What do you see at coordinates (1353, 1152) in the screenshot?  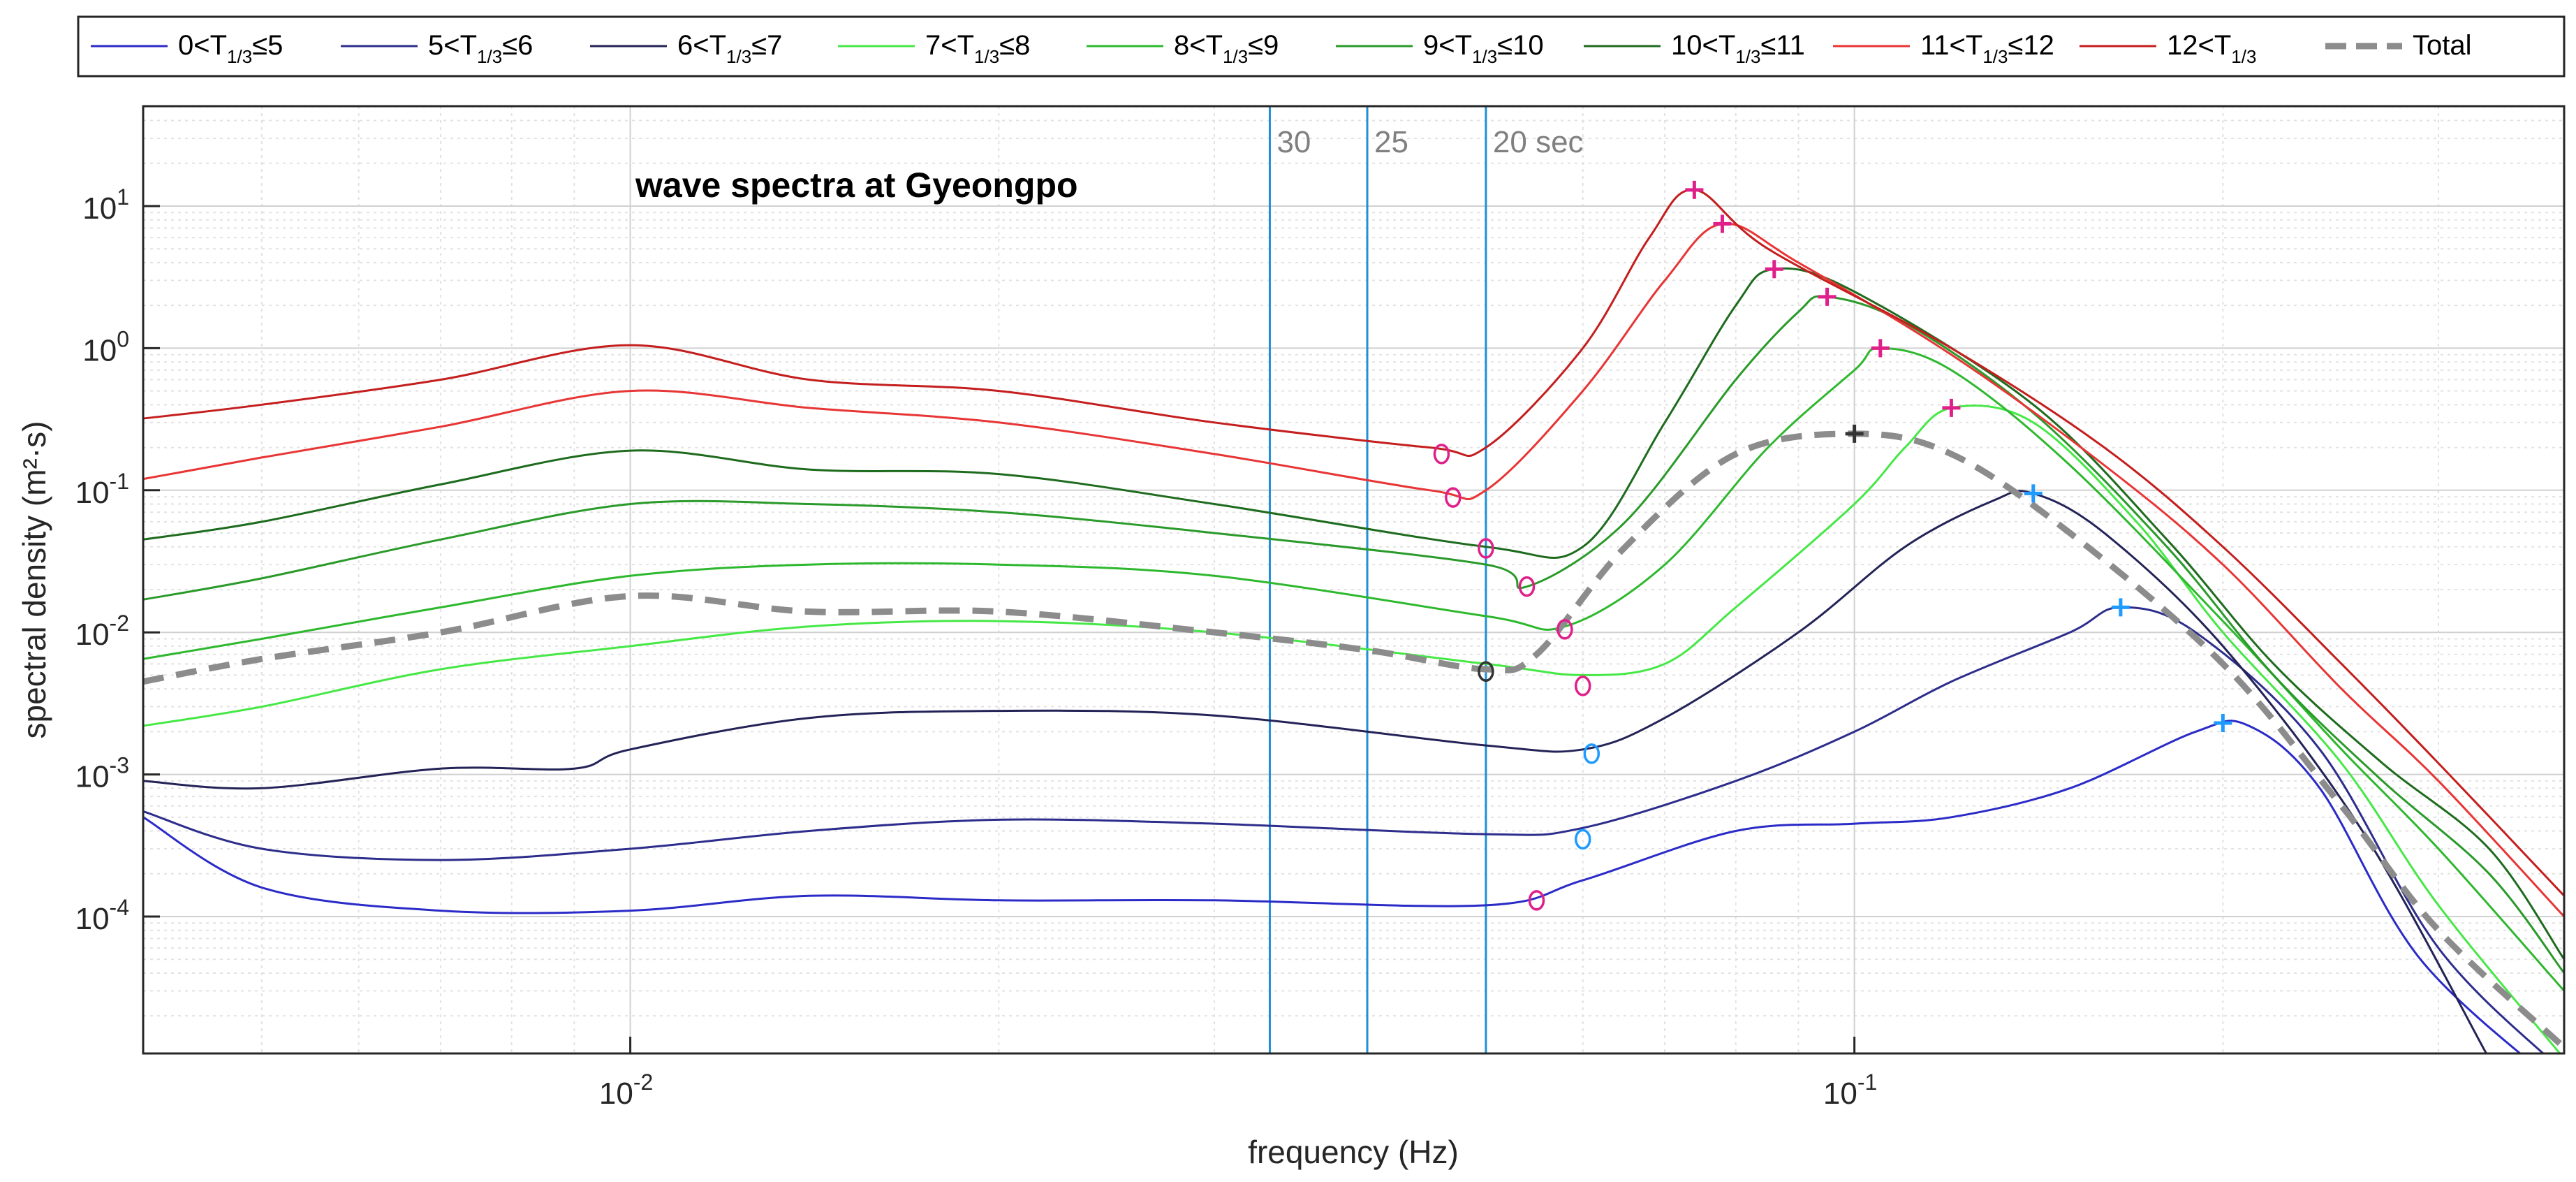 I see `x-axis-label: frequency (Hz)` at bounding box center [1353, 1152].